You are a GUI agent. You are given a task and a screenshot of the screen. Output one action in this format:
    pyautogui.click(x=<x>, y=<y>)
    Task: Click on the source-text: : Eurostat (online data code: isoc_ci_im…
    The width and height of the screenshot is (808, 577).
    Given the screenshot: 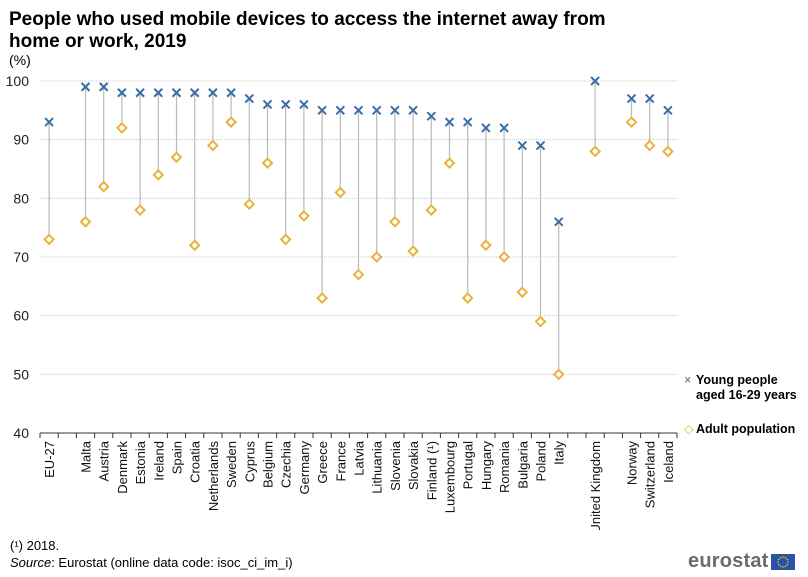 What is the action you would take?
    pyautogui.click(x=172, y=562)
    